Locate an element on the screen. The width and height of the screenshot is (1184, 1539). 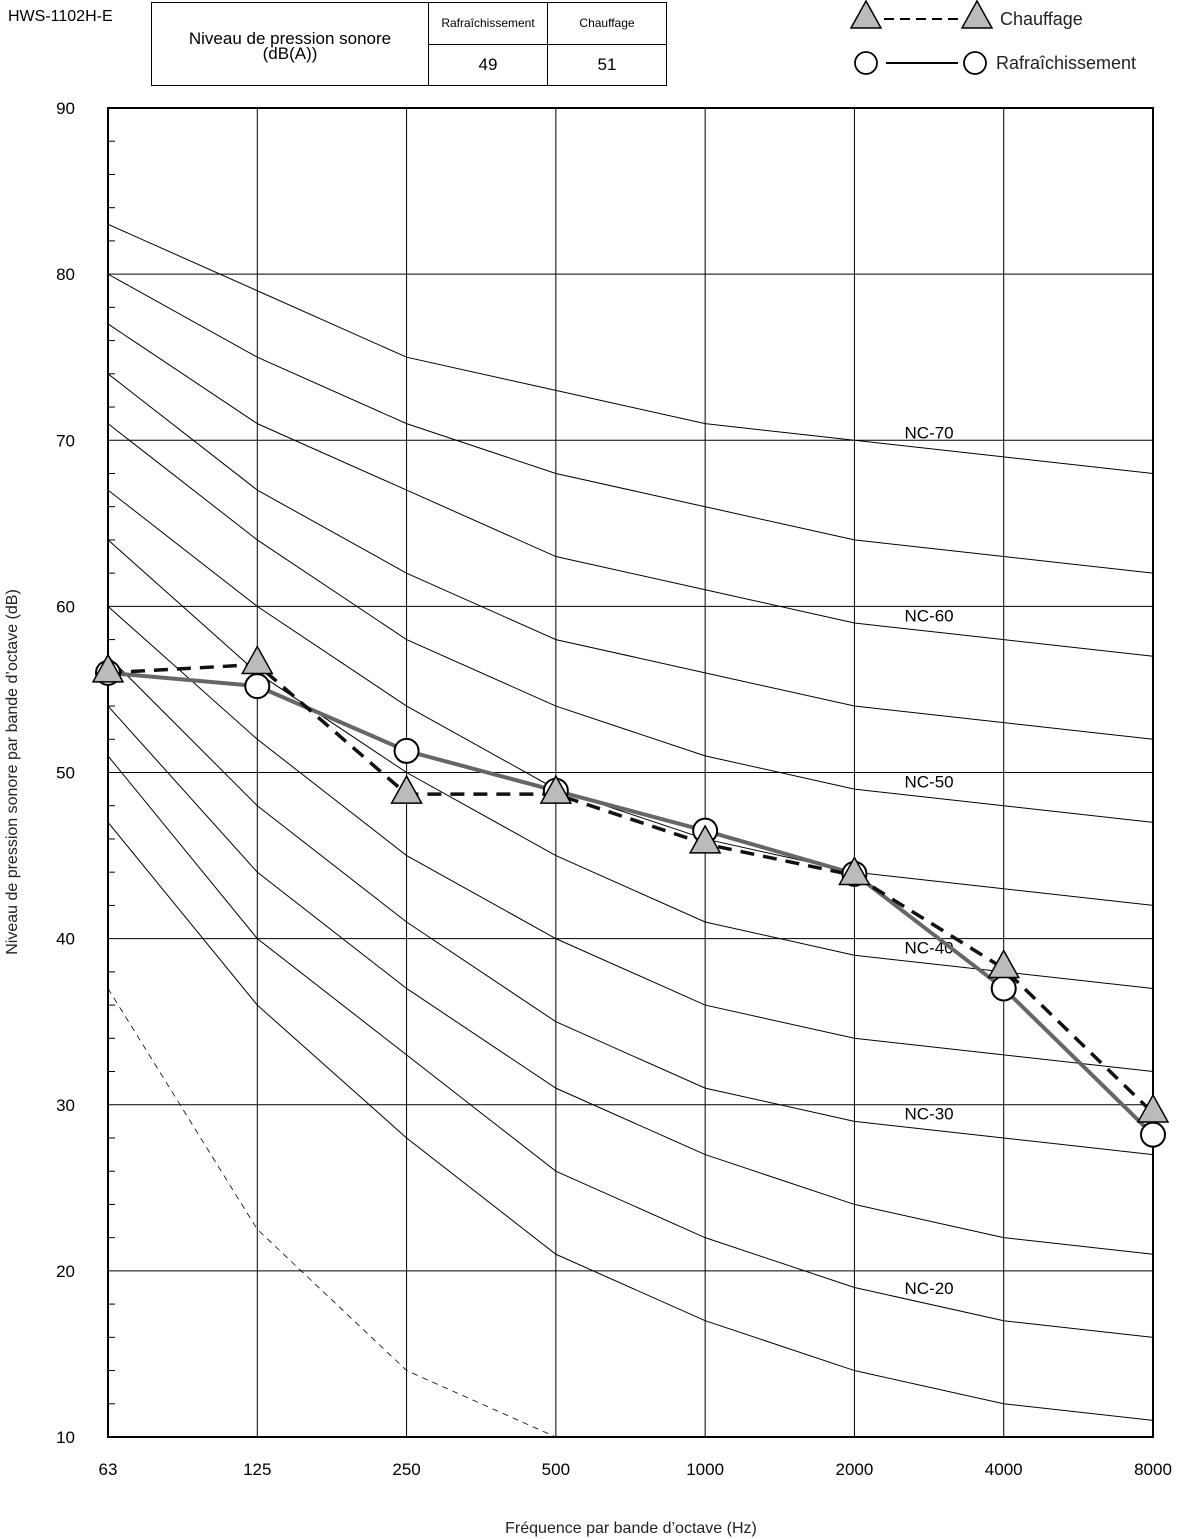
nc-curve-label: NC-20 is located at coordinates (929, 1288).